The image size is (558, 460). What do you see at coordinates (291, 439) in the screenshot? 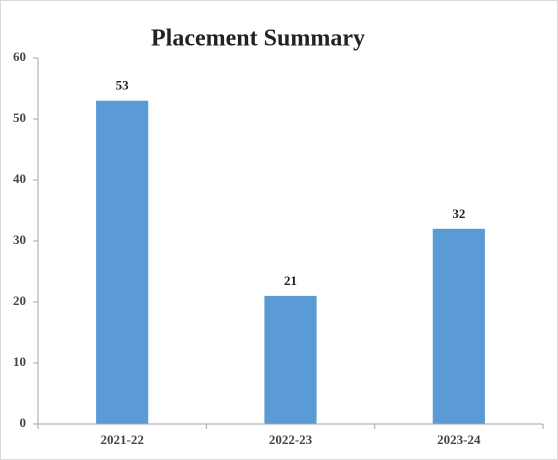
I see `x-tick-label: 2022-23` at bounding box center [291, 439].